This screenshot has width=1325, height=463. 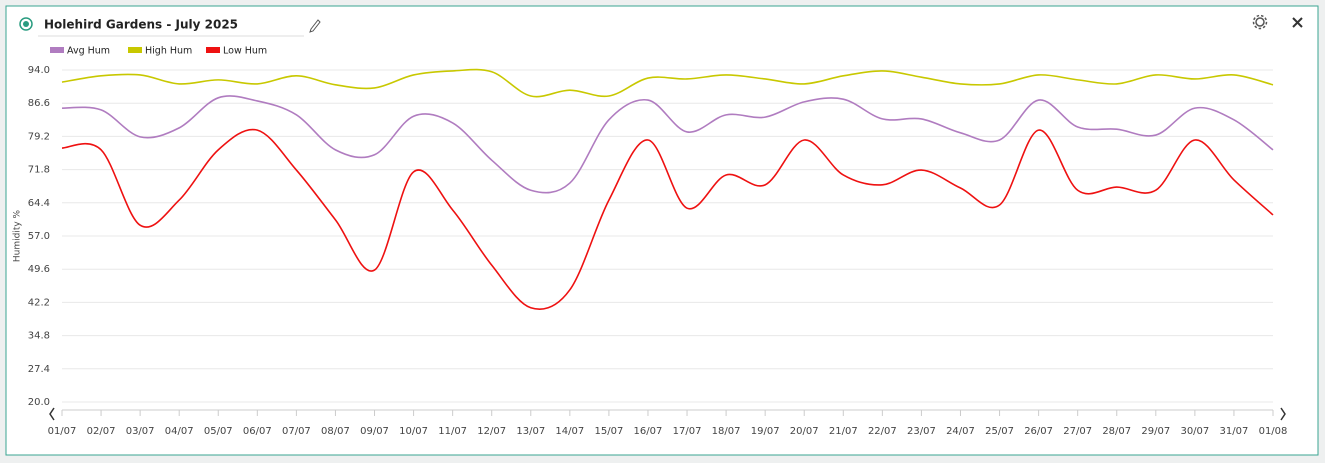 What do you see at coordinates (374, 431) in the screenshot?
I see `x-tick-label: 09/07` at bounding box center [374, 431].